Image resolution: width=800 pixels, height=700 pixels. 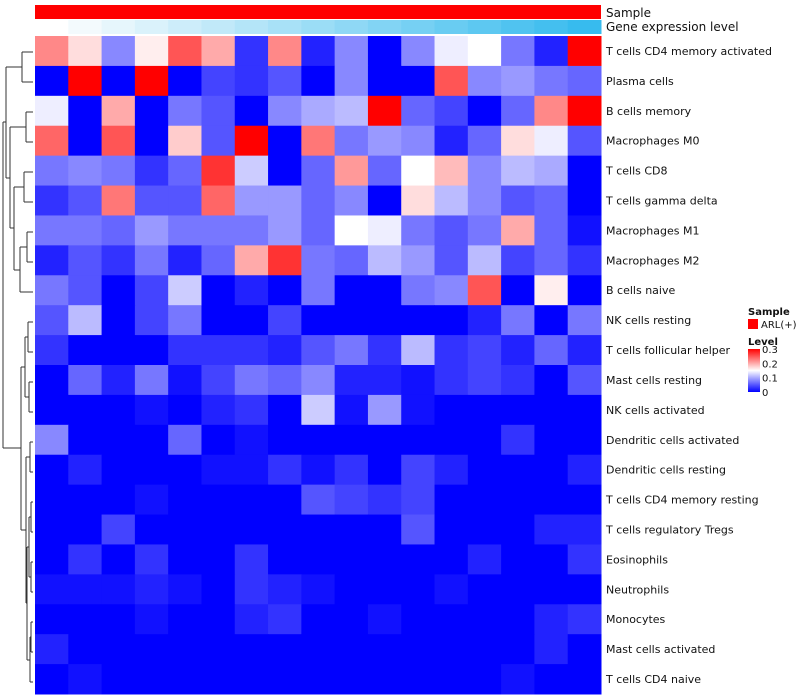 I want to click on row-label: T cells CD4 memory resting, so click(x=682, y=500).